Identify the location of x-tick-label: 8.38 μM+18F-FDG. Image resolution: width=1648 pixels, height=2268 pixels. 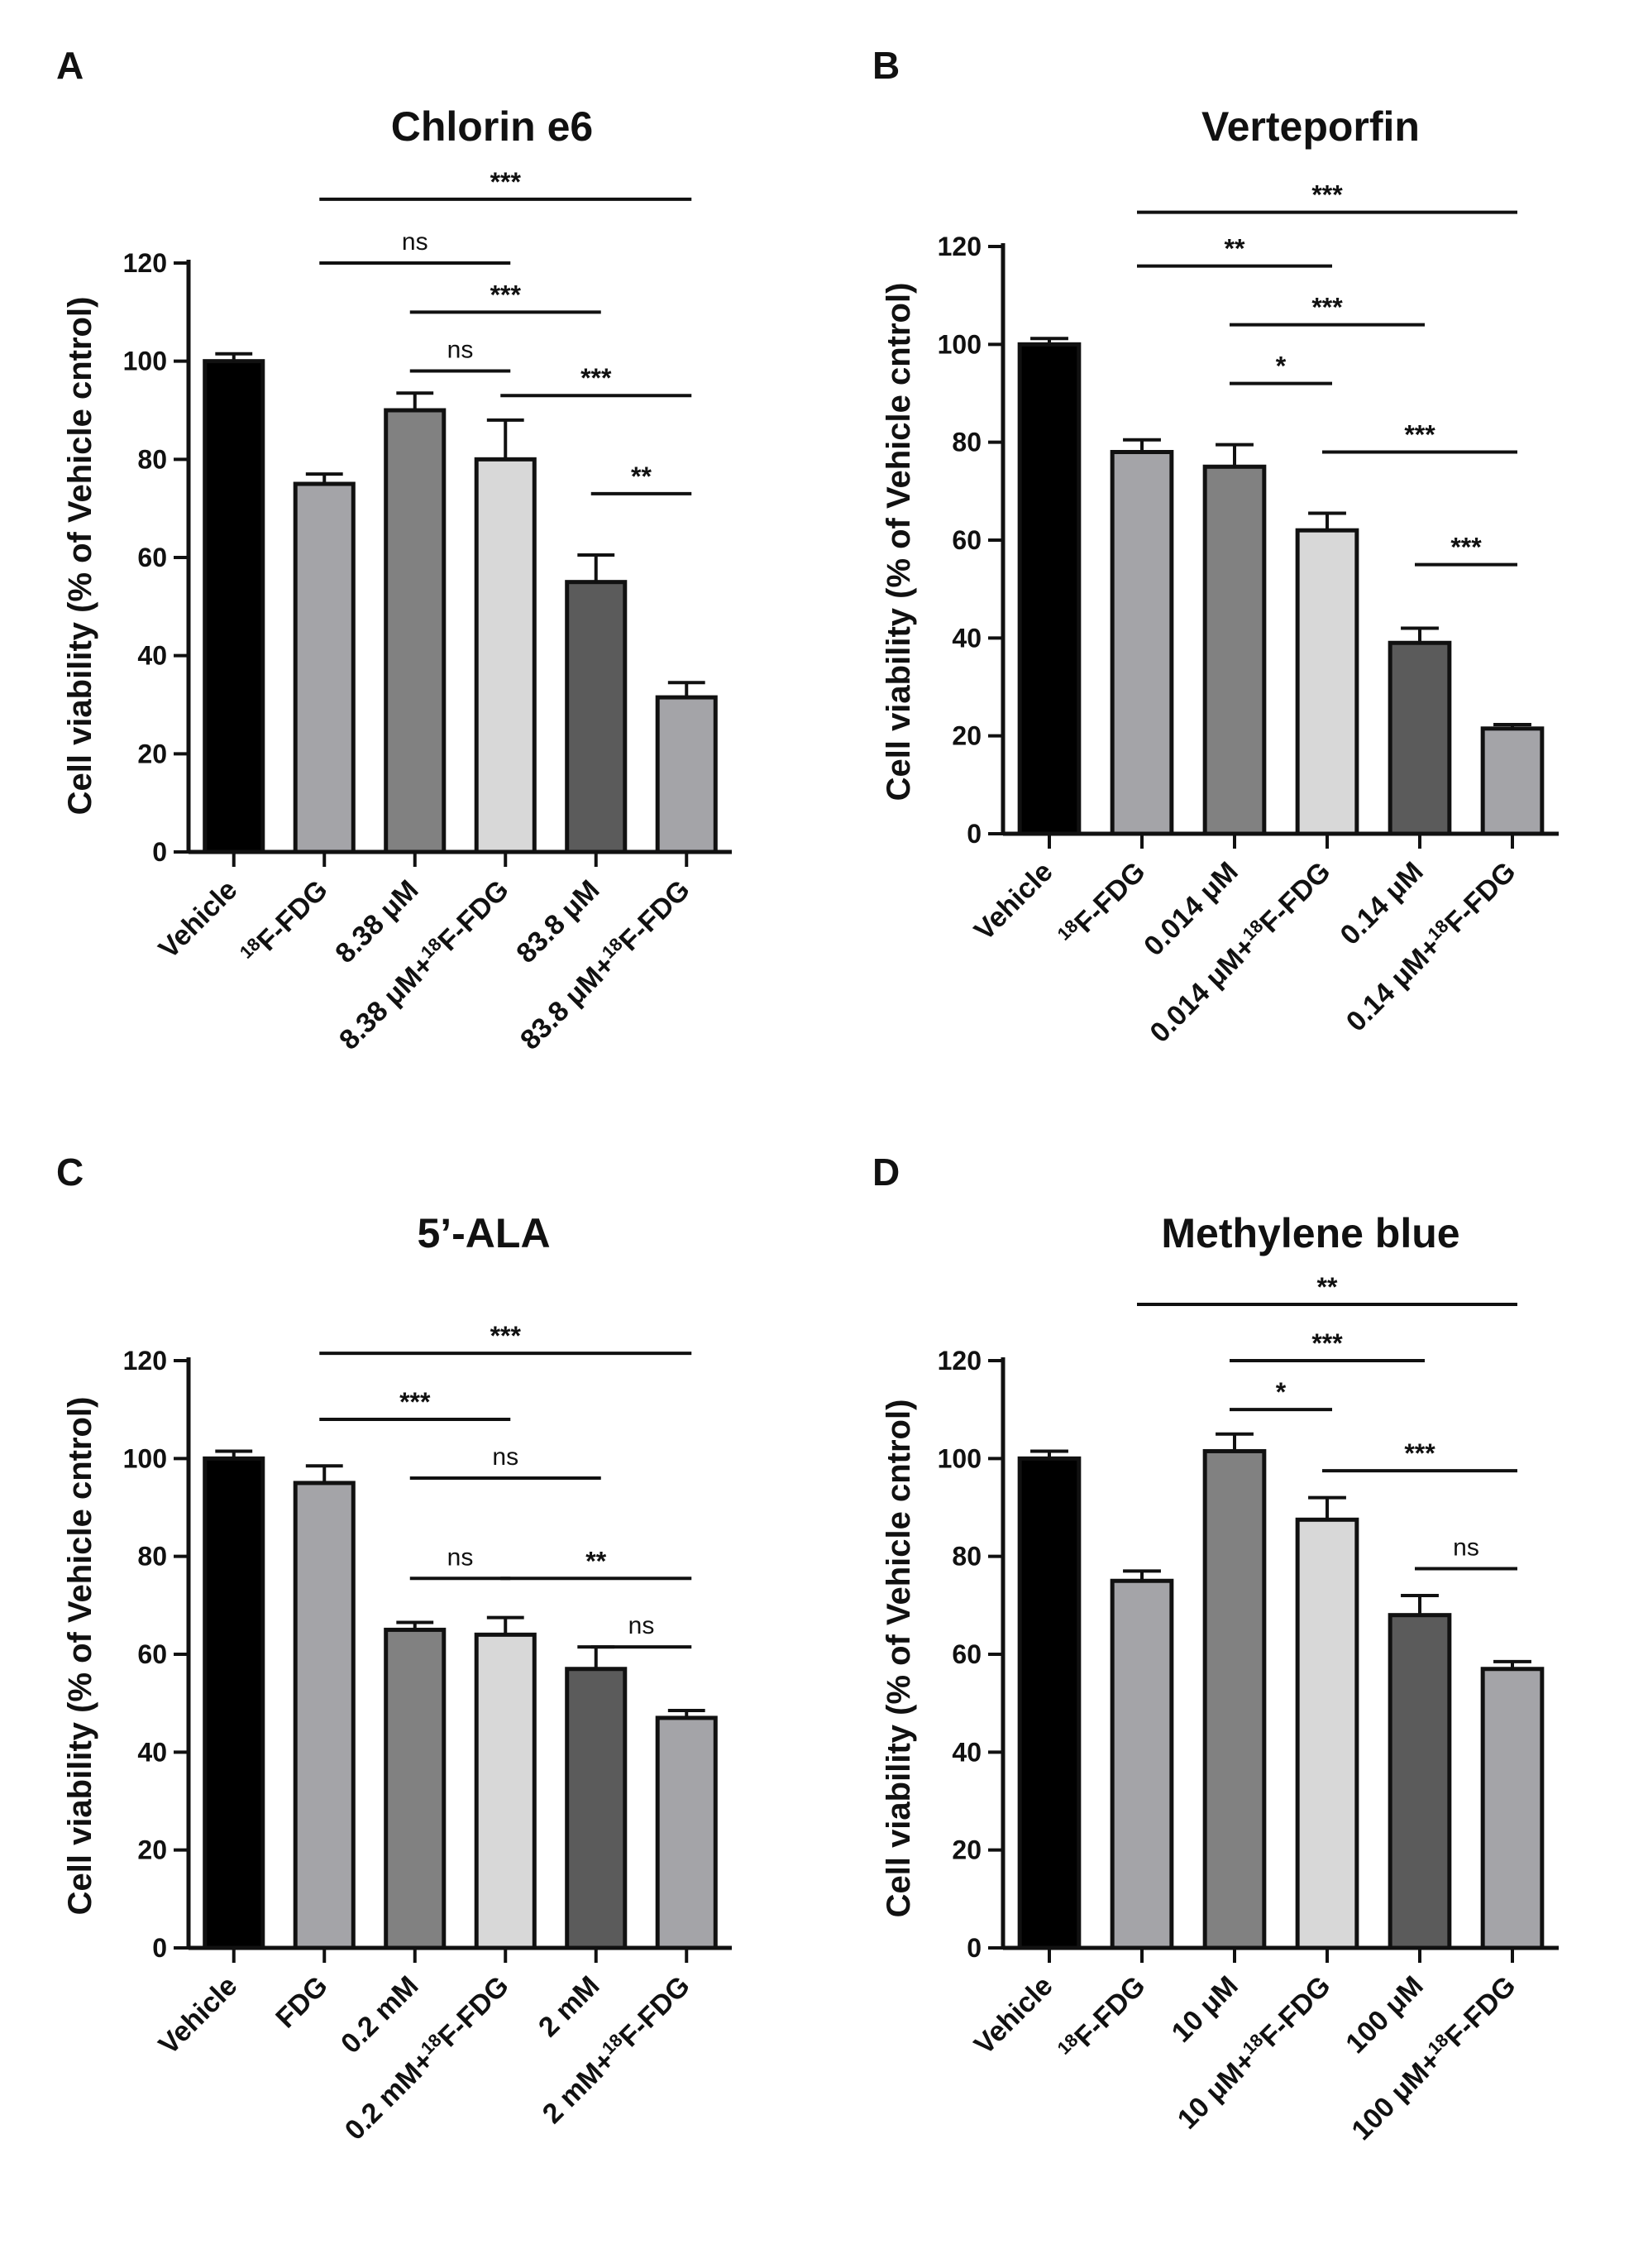
(424, 964).